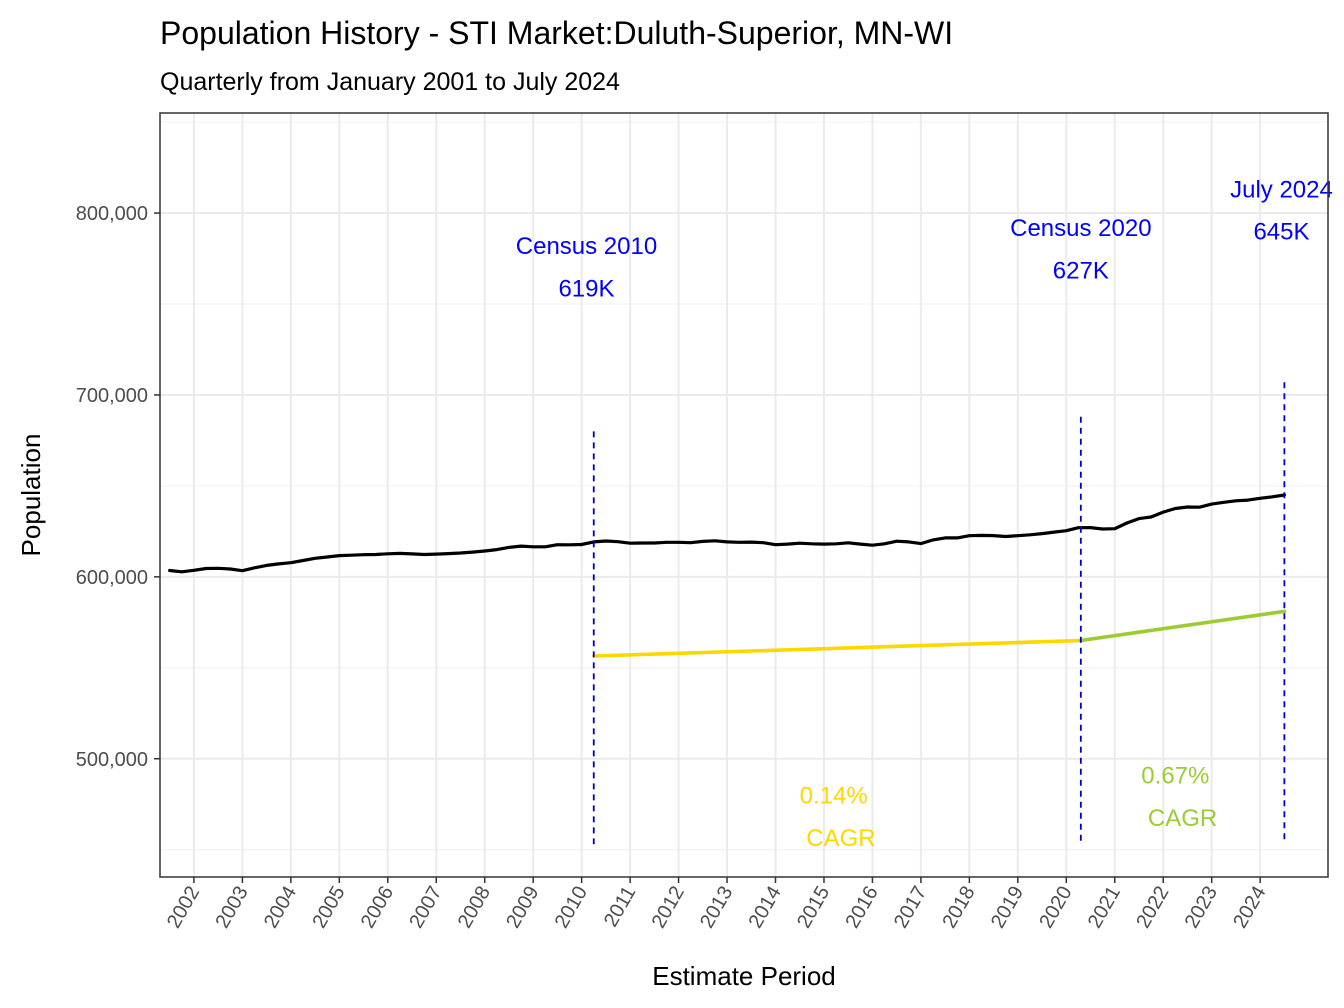 The image size is (1344, 1008). What do you see at coordinates (231, 908) in the screenshot?
I see `x-tick-label: 2003` at bounding box center [231, 908].